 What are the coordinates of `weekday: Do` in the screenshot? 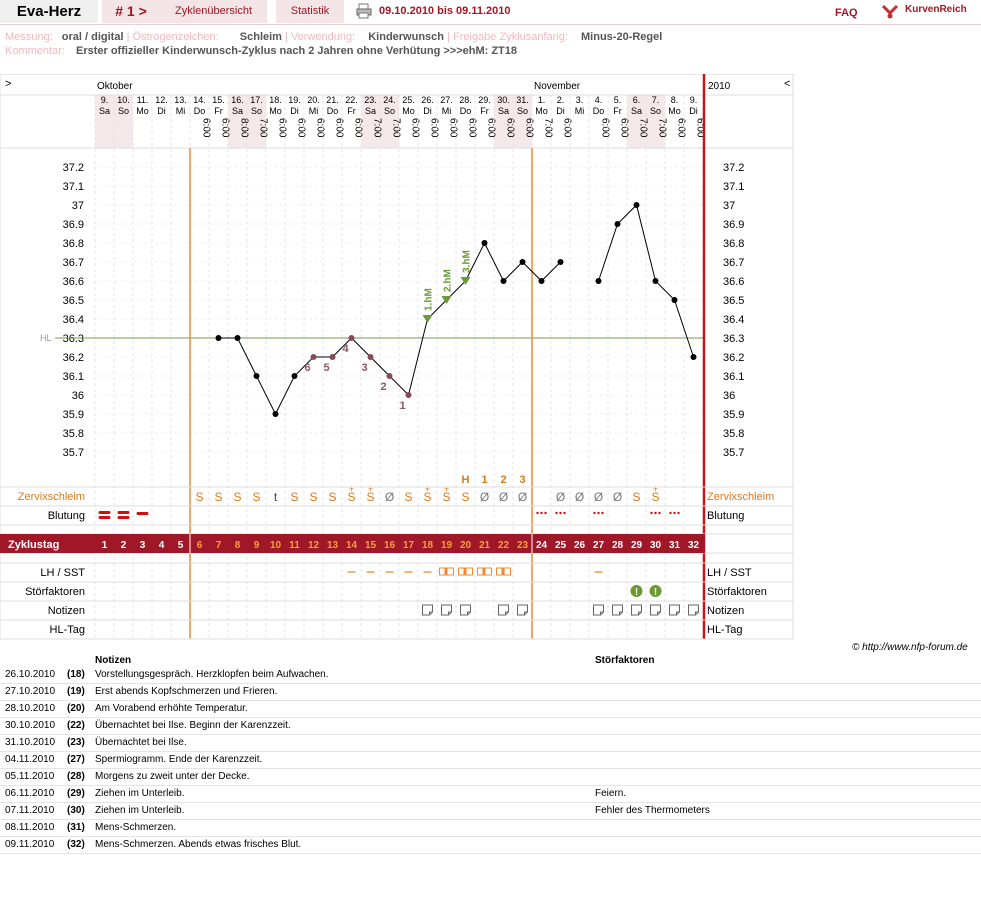 It's located at (599, 111).